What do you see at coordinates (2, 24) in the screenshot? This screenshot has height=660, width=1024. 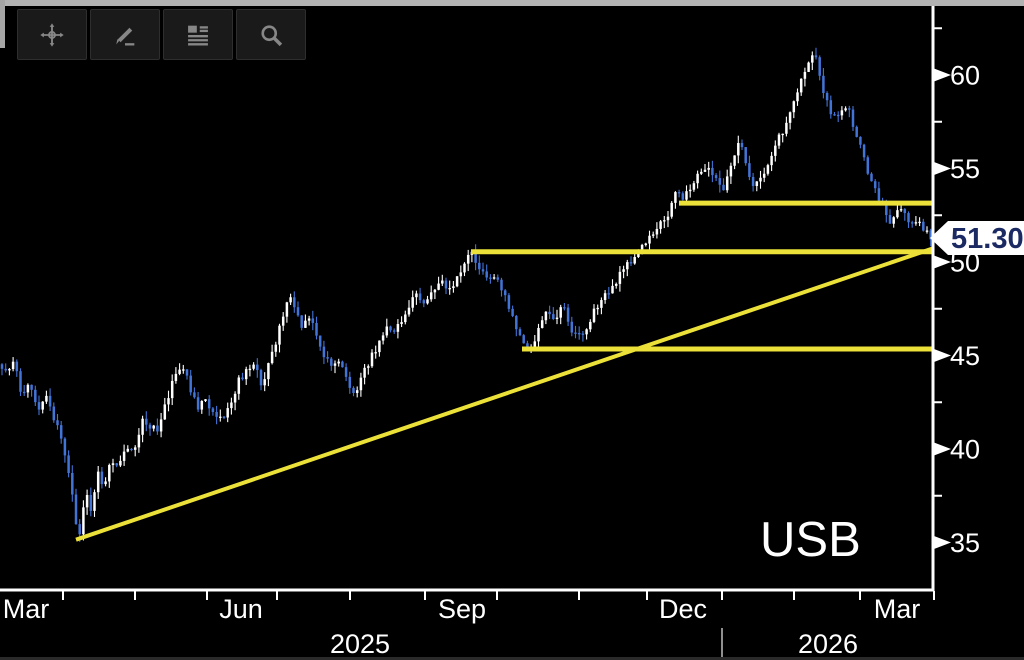 I see `window-border-left` at bounding box center [2, 24].